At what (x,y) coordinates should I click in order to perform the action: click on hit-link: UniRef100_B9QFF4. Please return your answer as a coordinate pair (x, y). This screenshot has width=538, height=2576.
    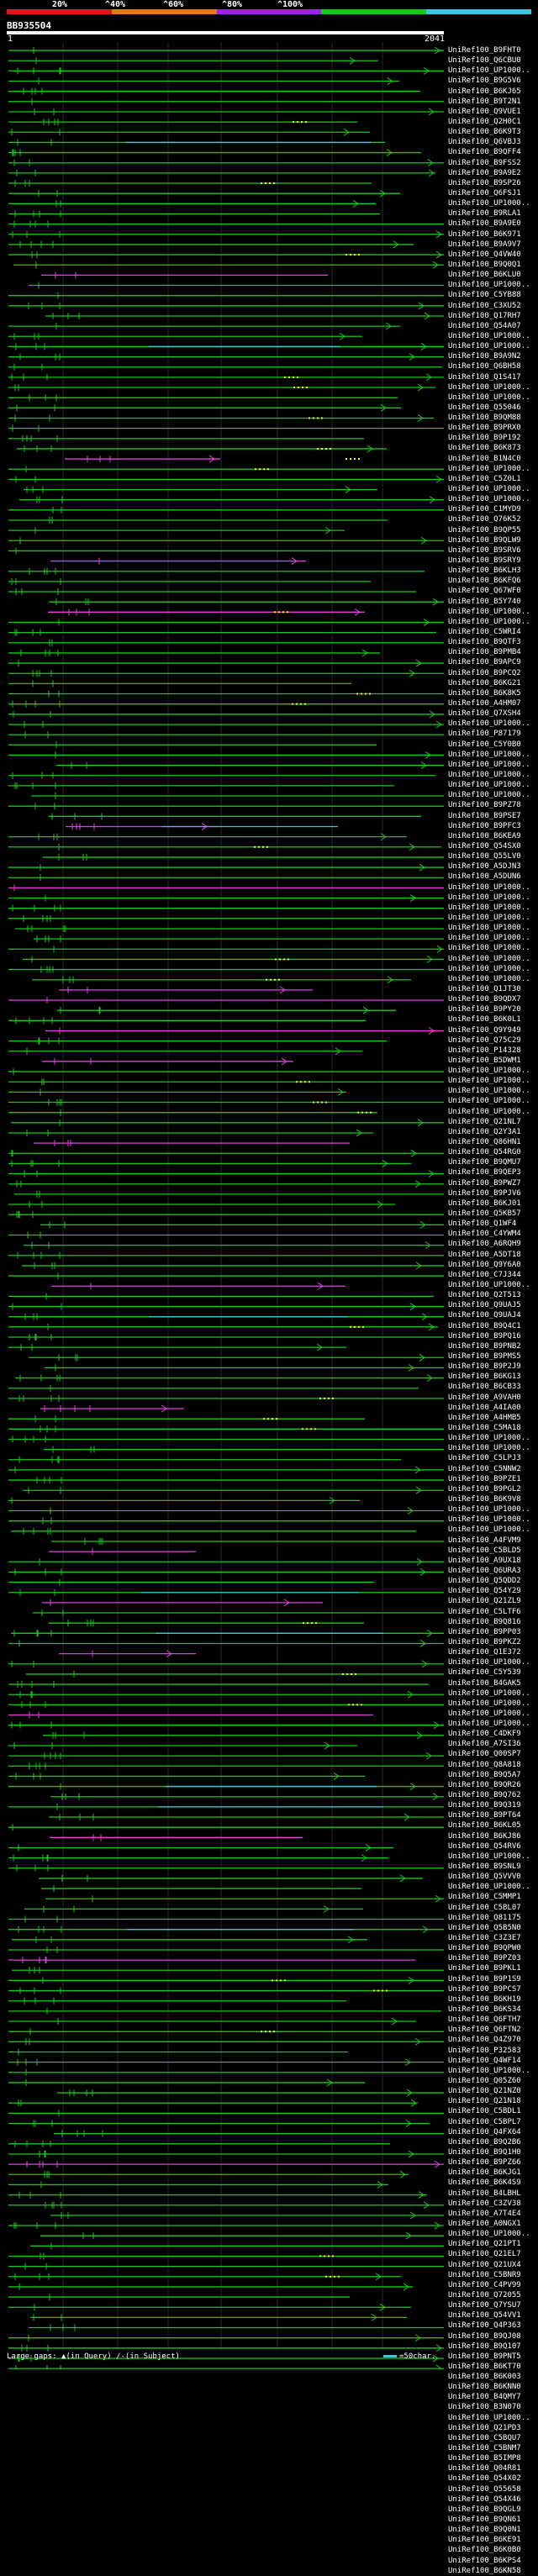
    Looking at the image, I should click on (484, 152).